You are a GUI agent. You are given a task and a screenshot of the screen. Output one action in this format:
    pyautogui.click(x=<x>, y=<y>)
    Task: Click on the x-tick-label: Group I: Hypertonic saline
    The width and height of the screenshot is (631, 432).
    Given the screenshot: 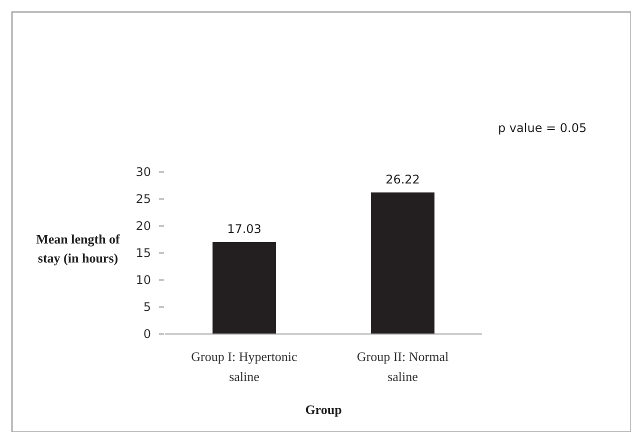 What is the action you would take?
    pyautogui.click(x=244, y=366)
    